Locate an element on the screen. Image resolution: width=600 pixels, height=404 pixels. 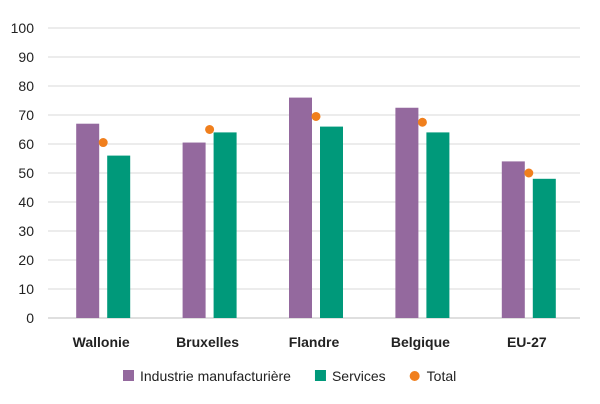
y-tick-label: 60 is located at coordinates (26, 144).